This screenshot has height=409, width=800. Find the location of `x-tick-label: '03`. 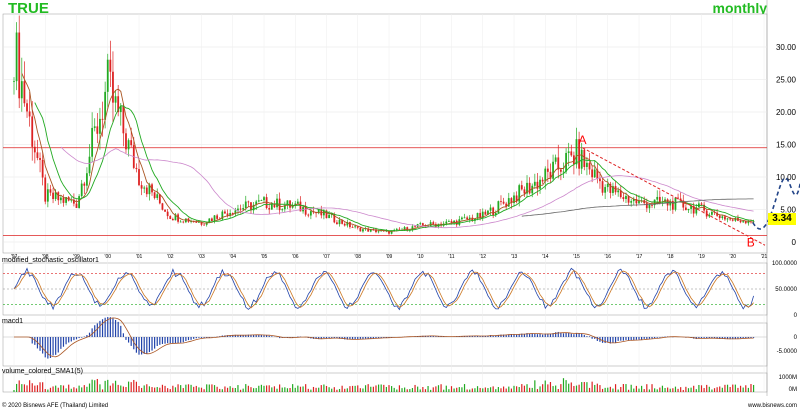

x-tick-label: '03 is located at coordinates (201, 257).